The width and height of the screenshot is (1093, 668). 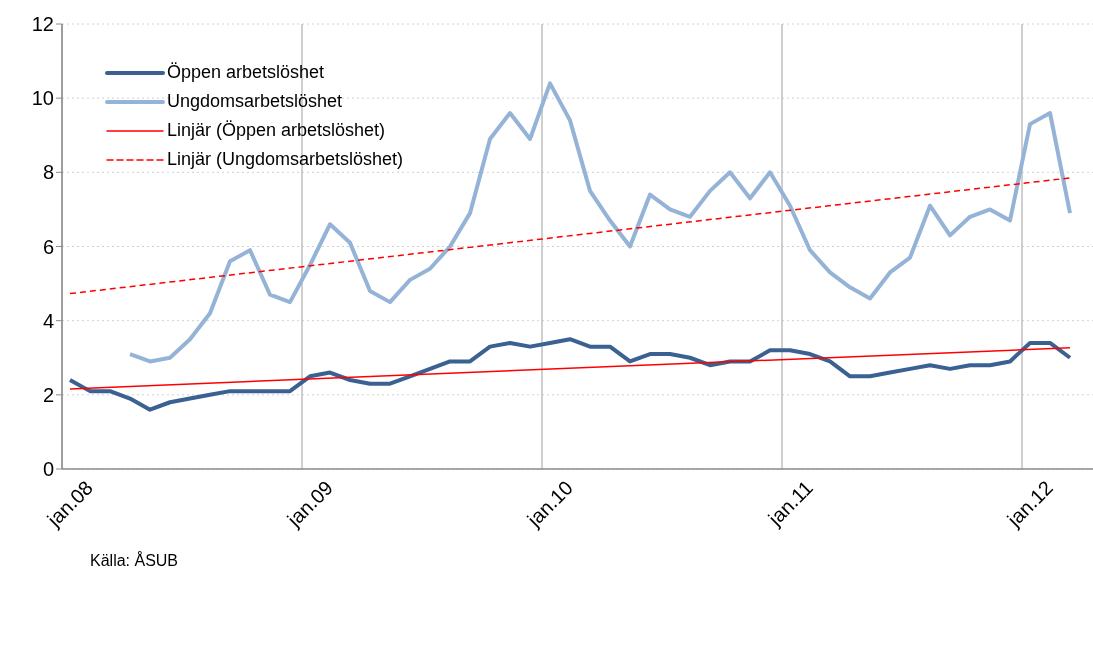 What do you see at coordinates (48, 246) in the screenshot?
I see `y-tick-label: 6` at bounding box center [48, 246].